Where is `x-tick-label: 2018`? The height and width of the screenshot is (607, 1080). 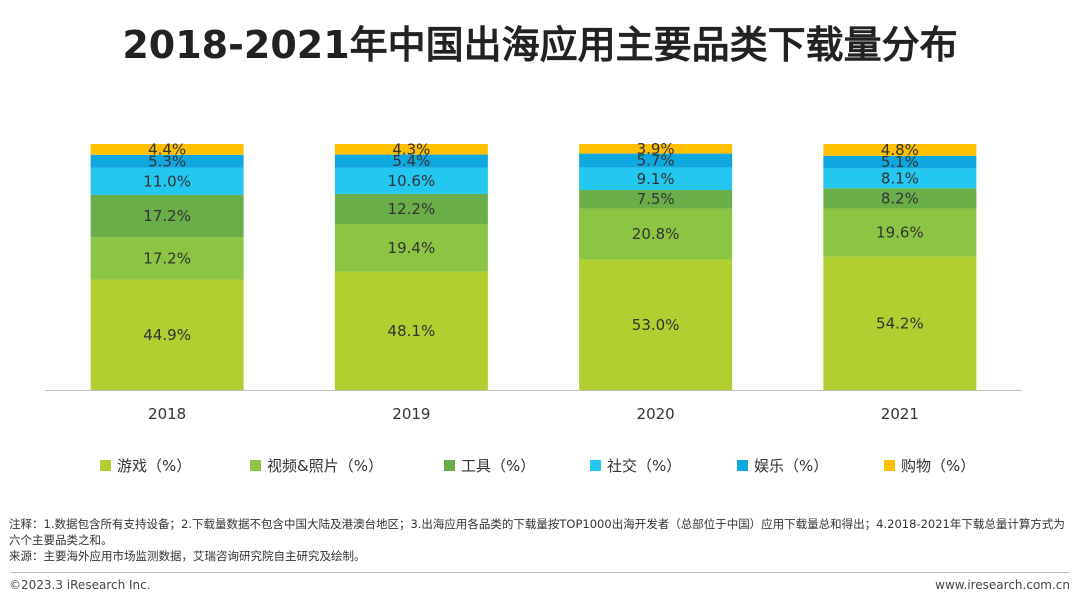 x-tick-label: 2018 is located at coordinates (167, 414).